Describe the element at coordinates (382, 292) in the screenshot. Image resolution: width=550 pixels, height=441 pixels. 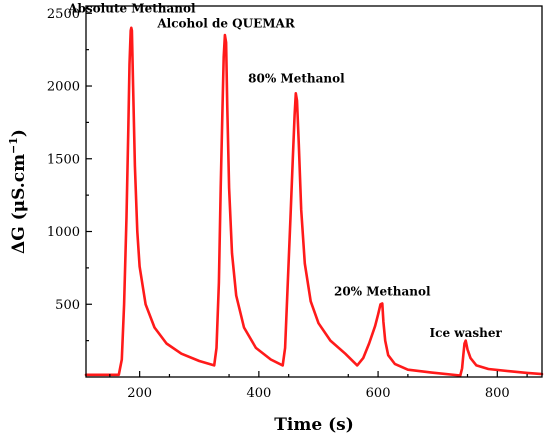
I see `annotation-label: 20% Methanol` at that location.